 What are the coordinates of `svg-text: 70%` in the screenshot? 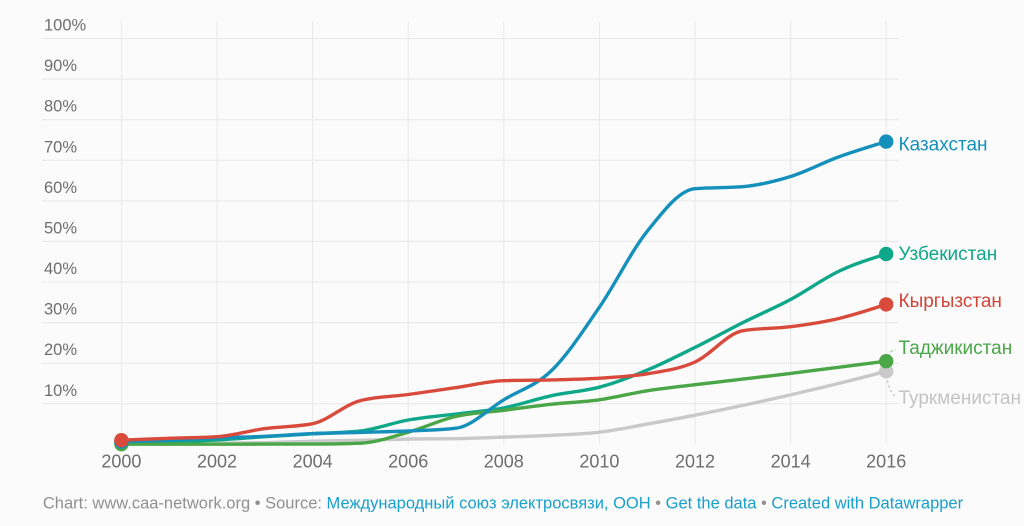 It's located at (60, 147).